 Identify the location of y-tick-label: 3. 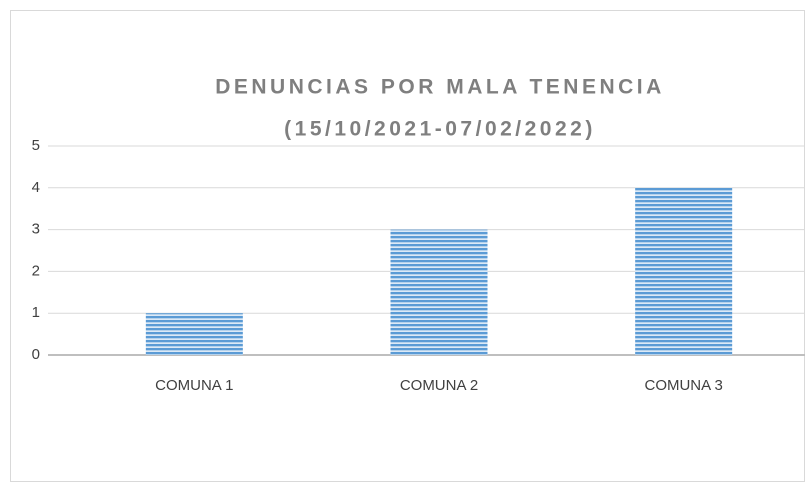
(36, 229).